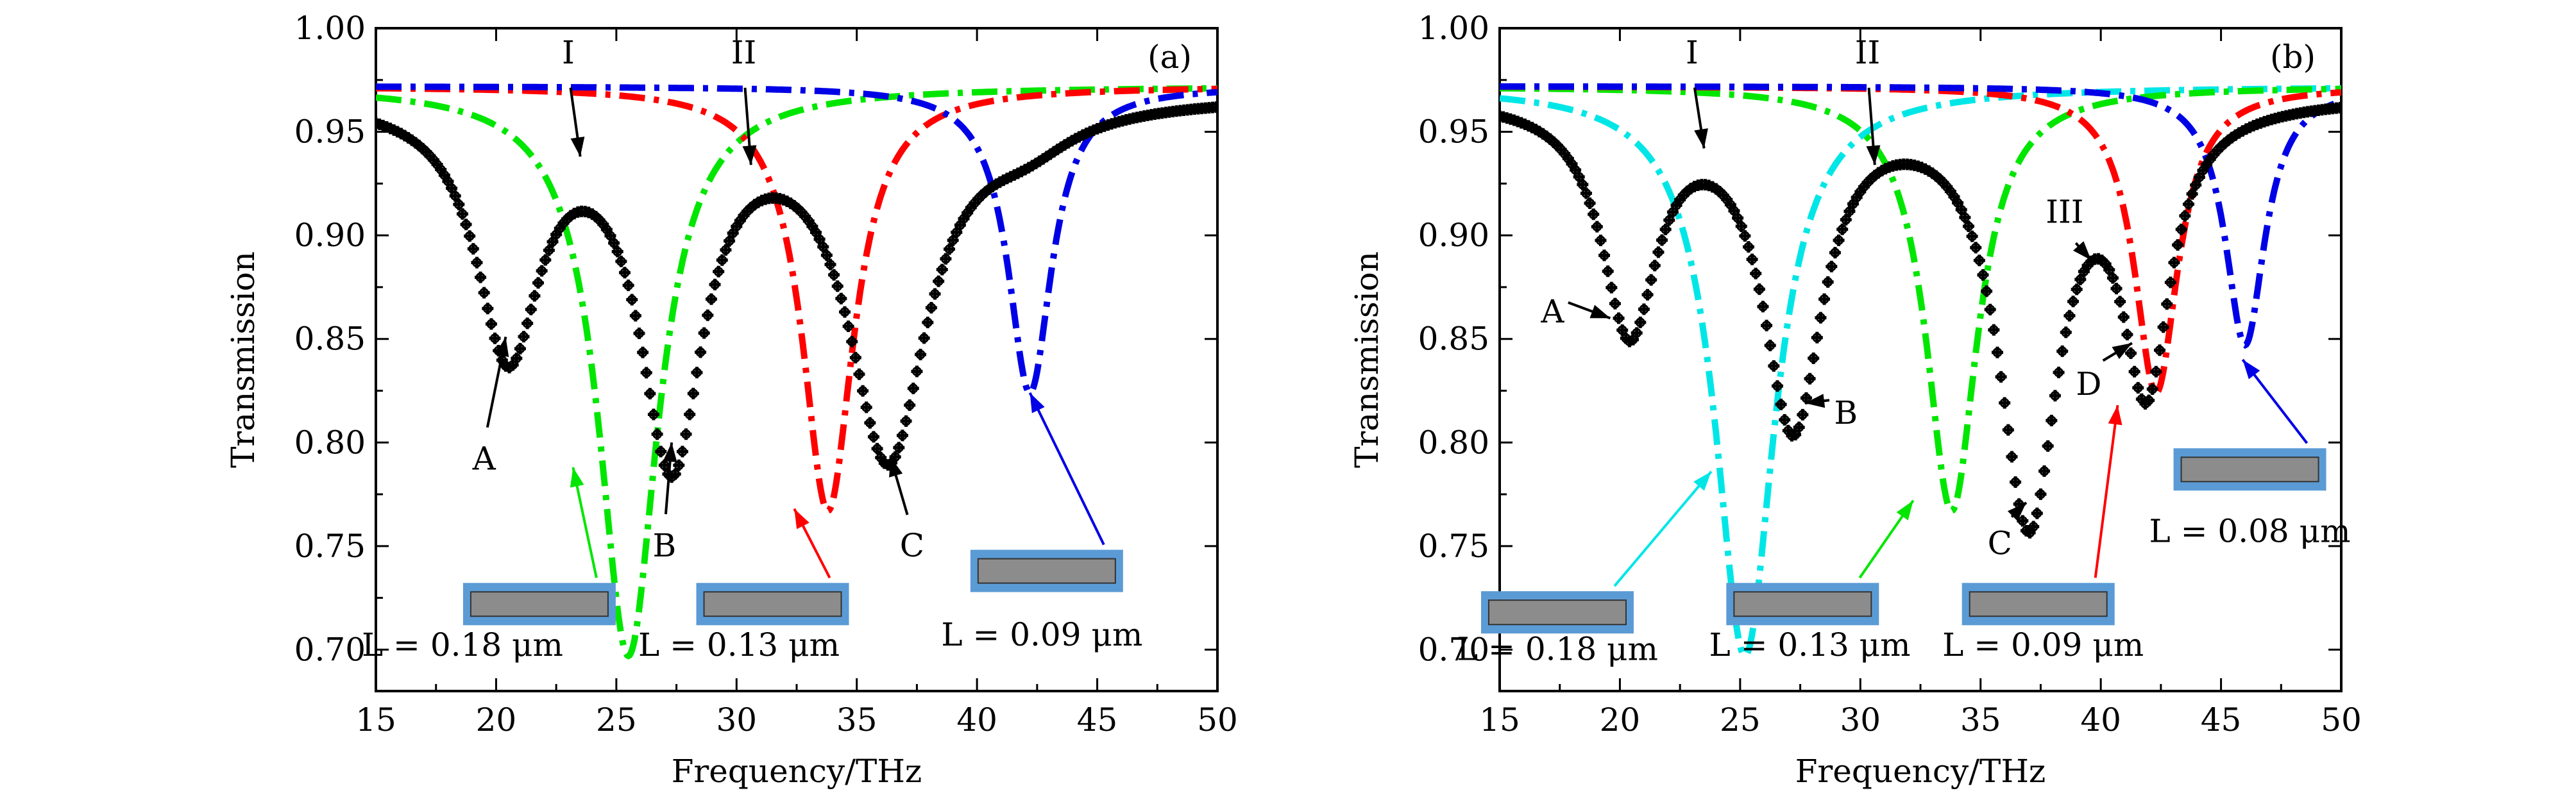  What do you see at coordinates (568, 52) in the screenshot?
I see `annotation-label: I` at bounding box center [568, 52].